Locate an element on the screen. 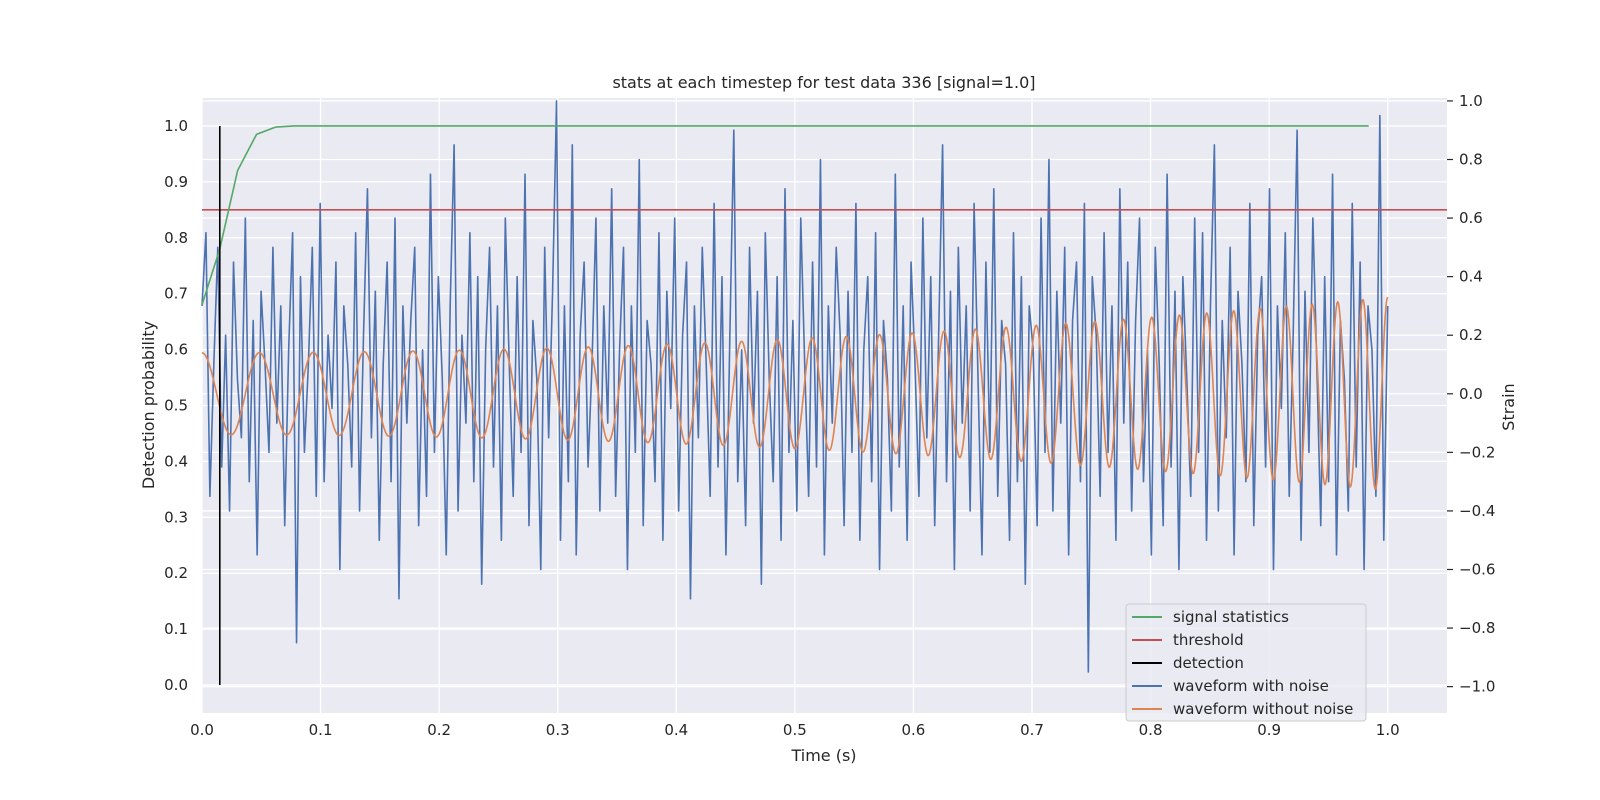  y-tick-label-right: 0.4 is located at coordinates (1471, 277).